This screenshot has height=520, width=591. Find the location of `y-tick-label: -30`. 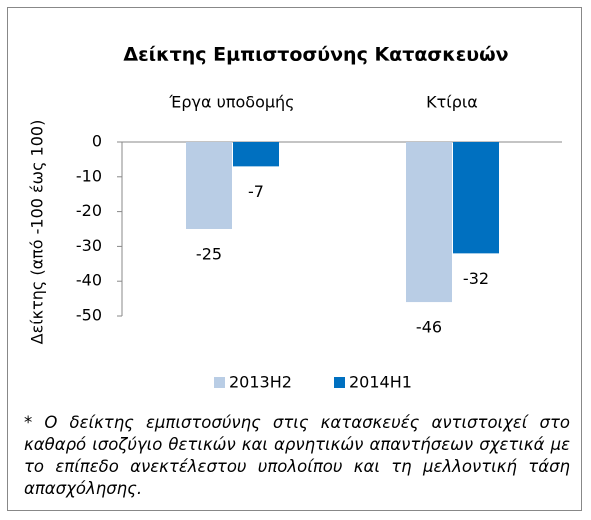

y-tick-label: -30 is located at coordinates (89, 245).